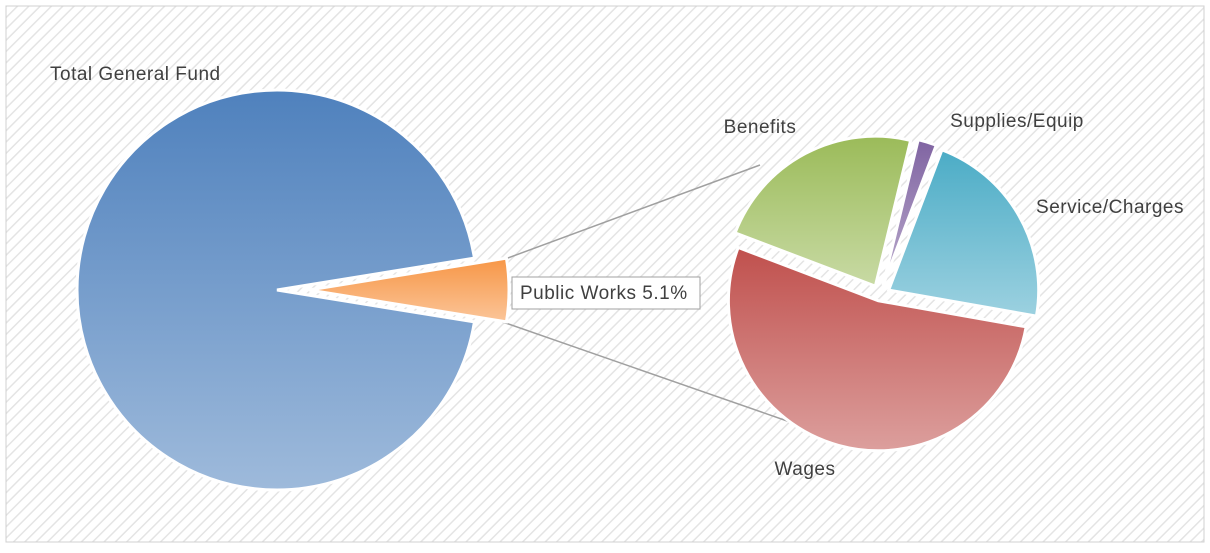 The height and width of the screenshot is (553, 1210). What do you see at coordinates (805, 469) in the screenshot?
I see `slice-label: Wages` at bounding box center [805, 469].